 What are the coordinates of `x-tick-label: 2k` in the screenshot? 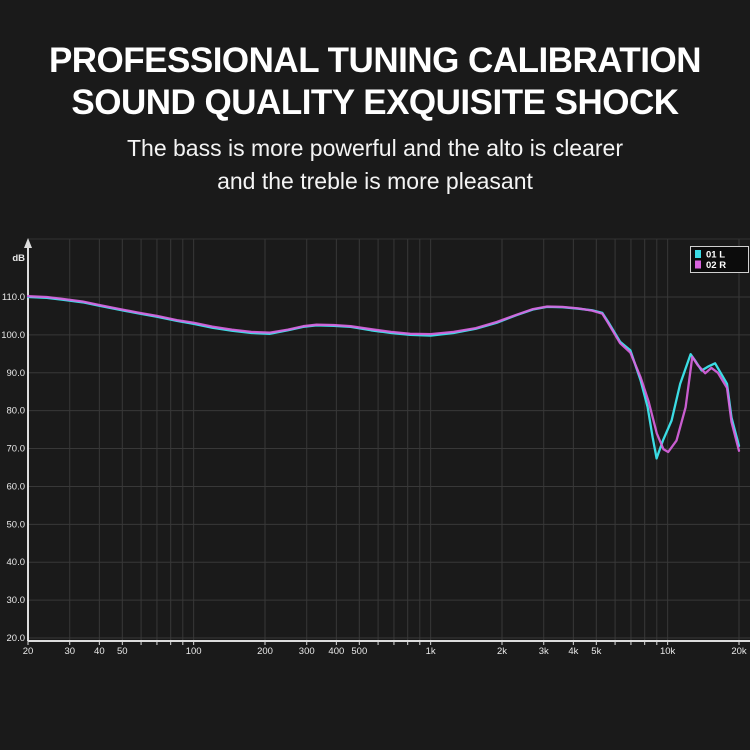 It's located at (502, 651).